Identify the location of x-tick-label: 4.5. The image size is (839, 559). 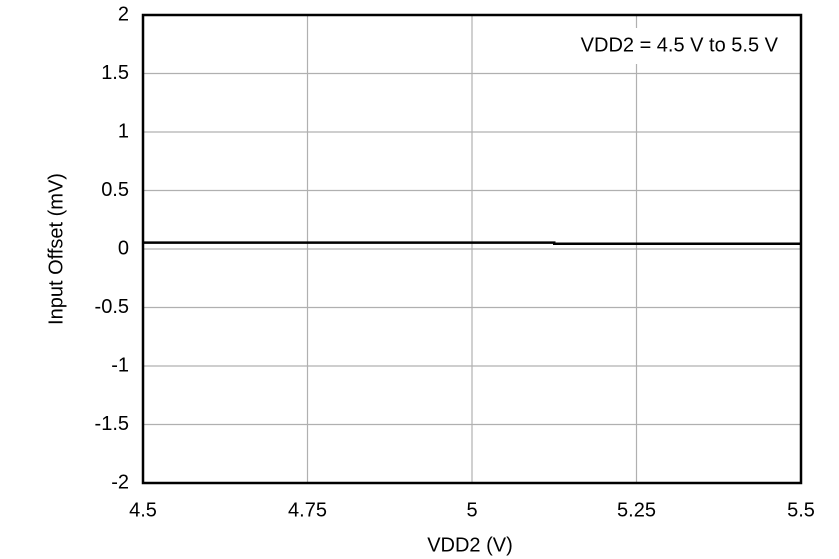
(143, 510).